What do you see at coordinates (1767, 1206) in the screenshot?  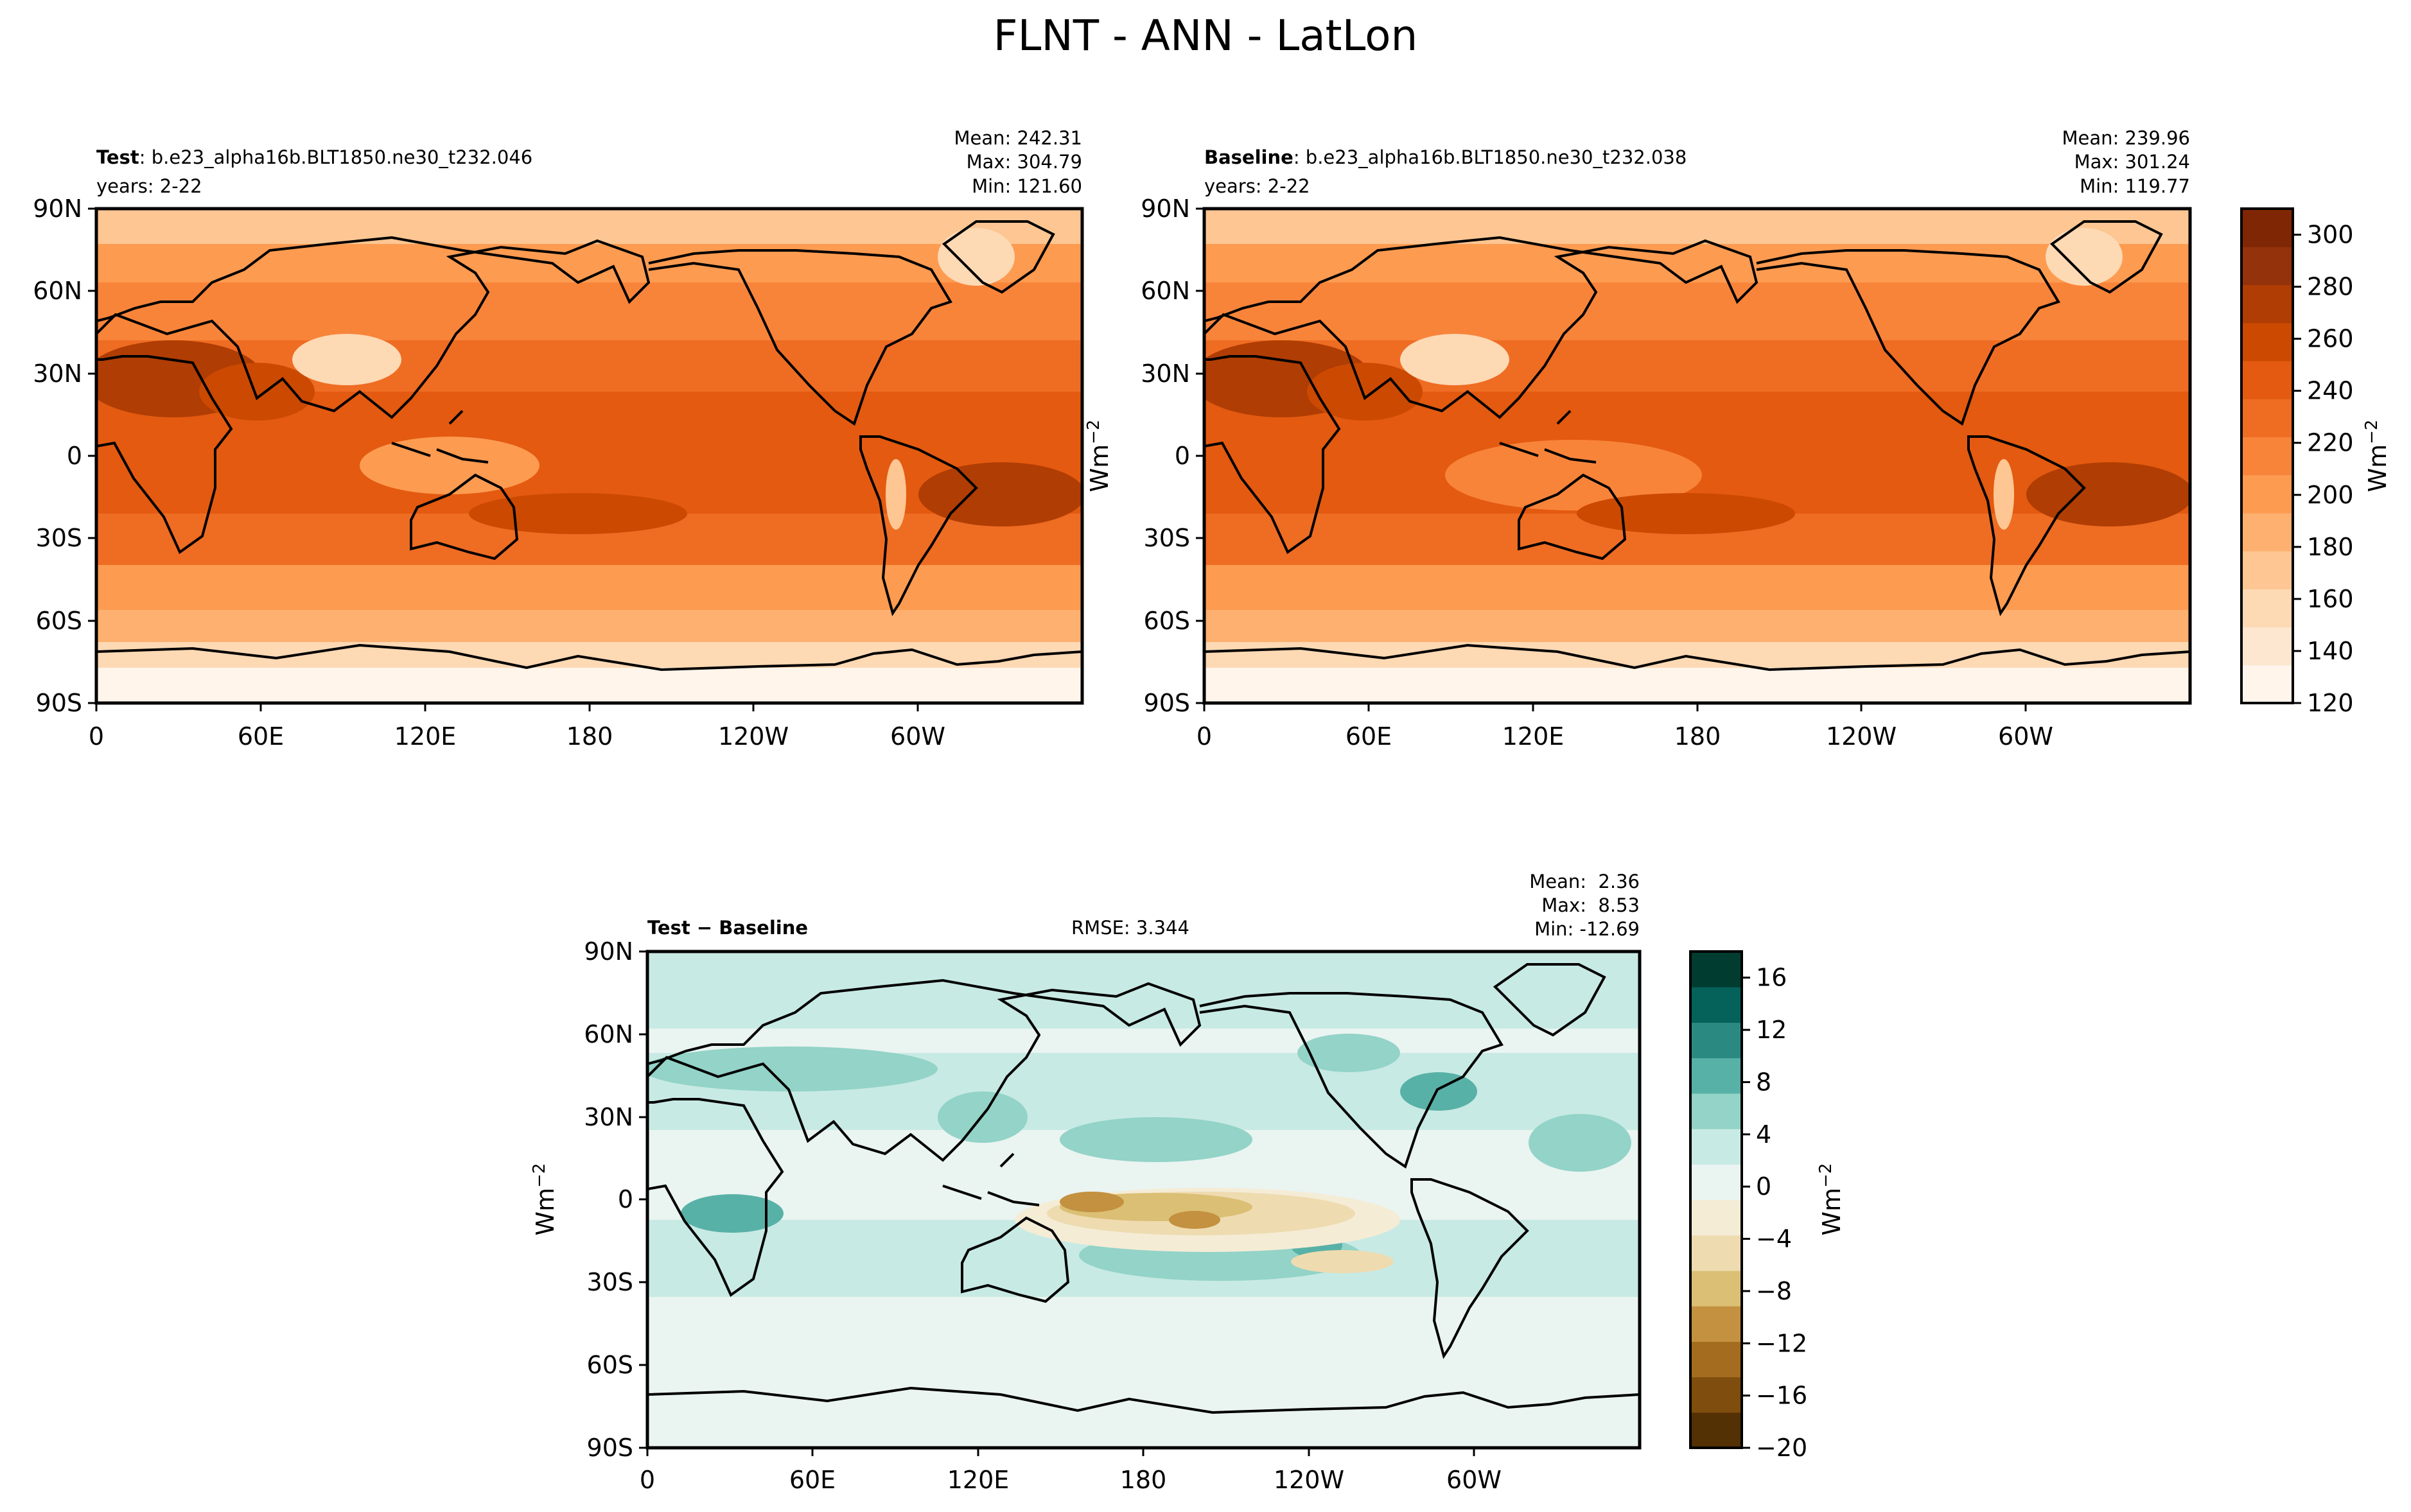 I see `colorbar-bottom: 16 12 8 4 0 −4 −8 −12 −16 −20 Wm−2` at bounding box center [1767, 1206].